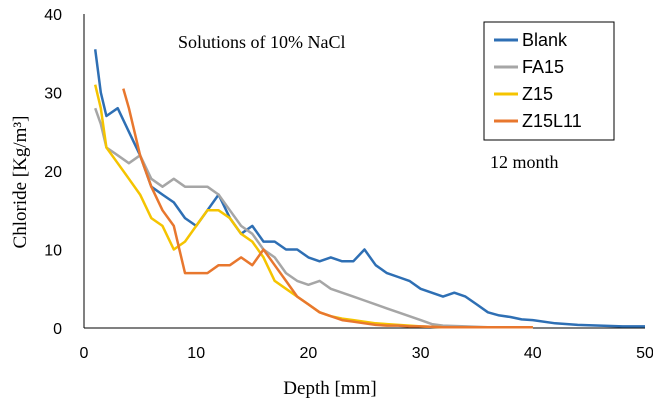 This screenshot has height=408, width=653. Describe the element at coordinates (552, 121) in the screenshot. I see `legend-label-z15l11: Z15L11` at that location.